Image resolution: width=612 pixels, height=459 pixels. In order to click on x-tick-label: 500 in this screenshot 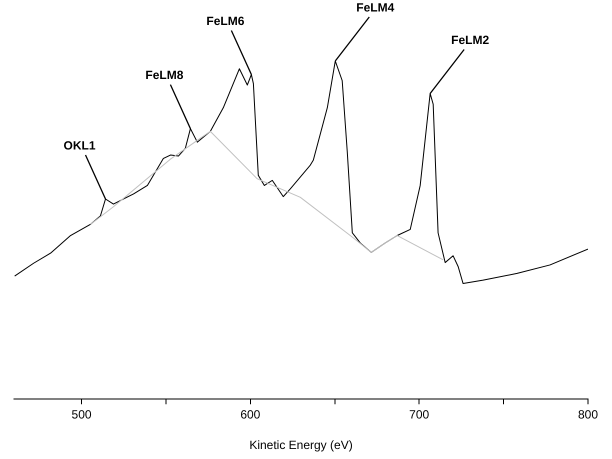, I will do `click(82, 415)`.